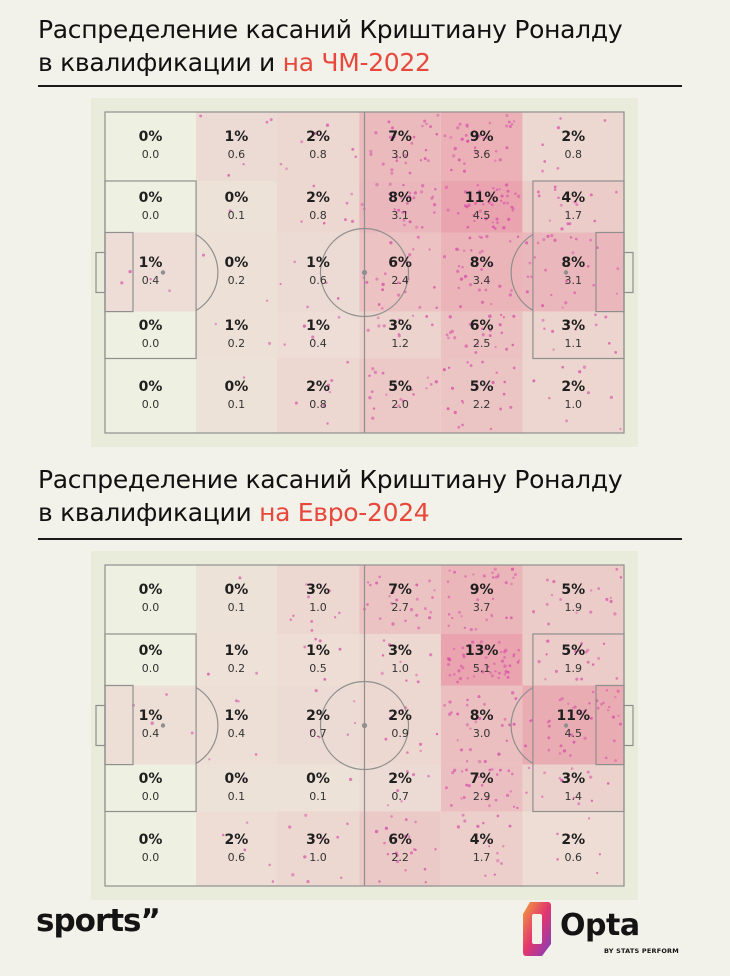 This screenshot has width=730, height=976. What do you see at coordinates (236, 797) in the screenshot?
I see `cell-value: 0.1` at bounding box center [236, 797].